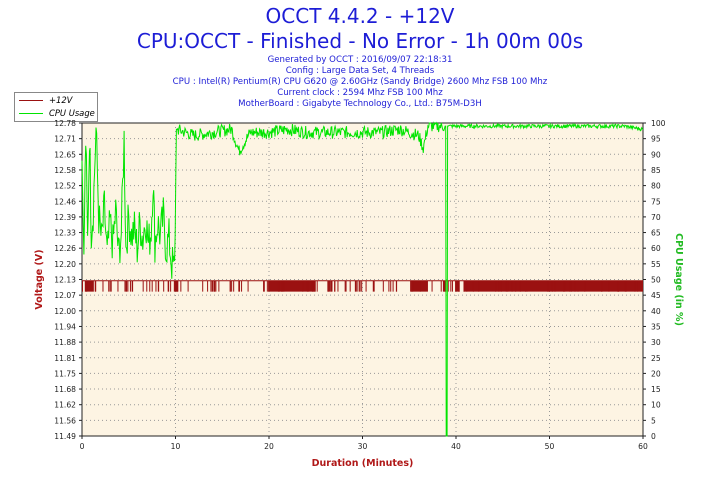 This screenshot has height=480, width=720. What do you see at coordinates (65, 358) in the screenshot?
I see `y-tick-label: 11.81` at bounding box center [65, 358].